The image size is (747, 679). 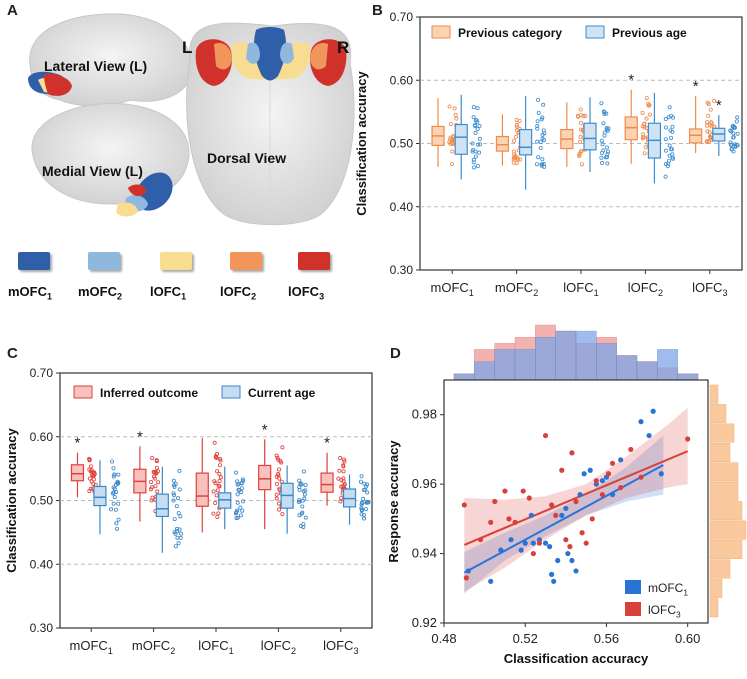 What do you see at coordinates (580, 289) in the screenshot?
I see `x-tick-label: lOFC1` at bounding box center [580, 289].